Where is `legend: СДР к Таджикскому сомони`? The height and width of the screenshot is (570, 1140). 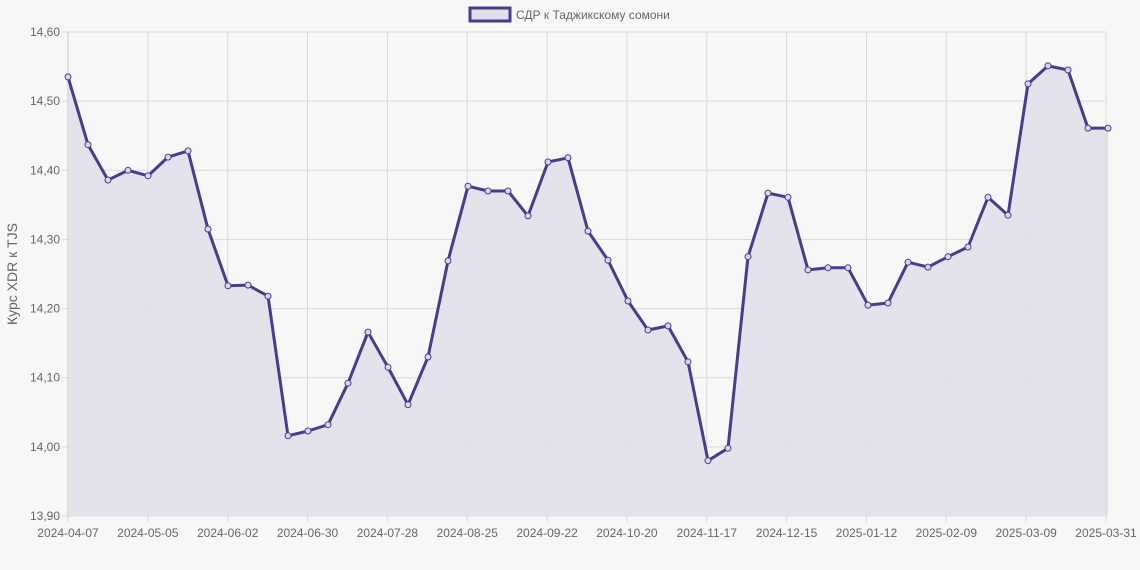 legend: СДР к Таджикскому сомони is located at coordinates (569, 14).